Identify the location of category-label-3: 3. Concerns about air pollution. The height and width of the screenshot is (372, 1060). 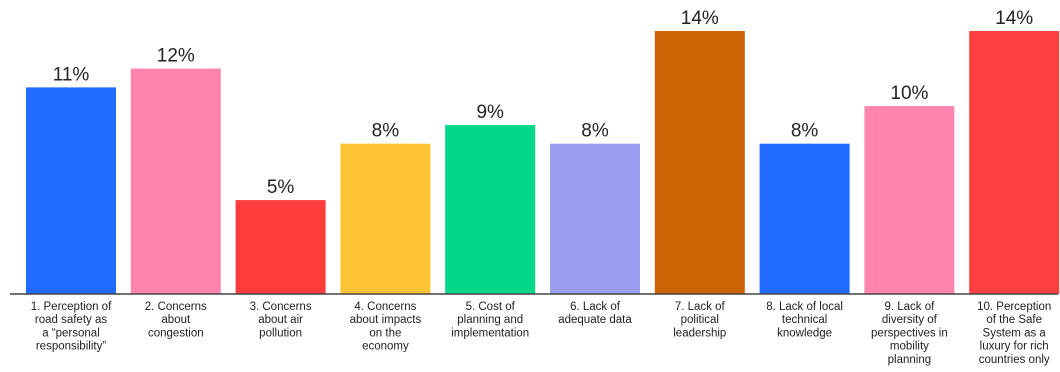
(281, 320).